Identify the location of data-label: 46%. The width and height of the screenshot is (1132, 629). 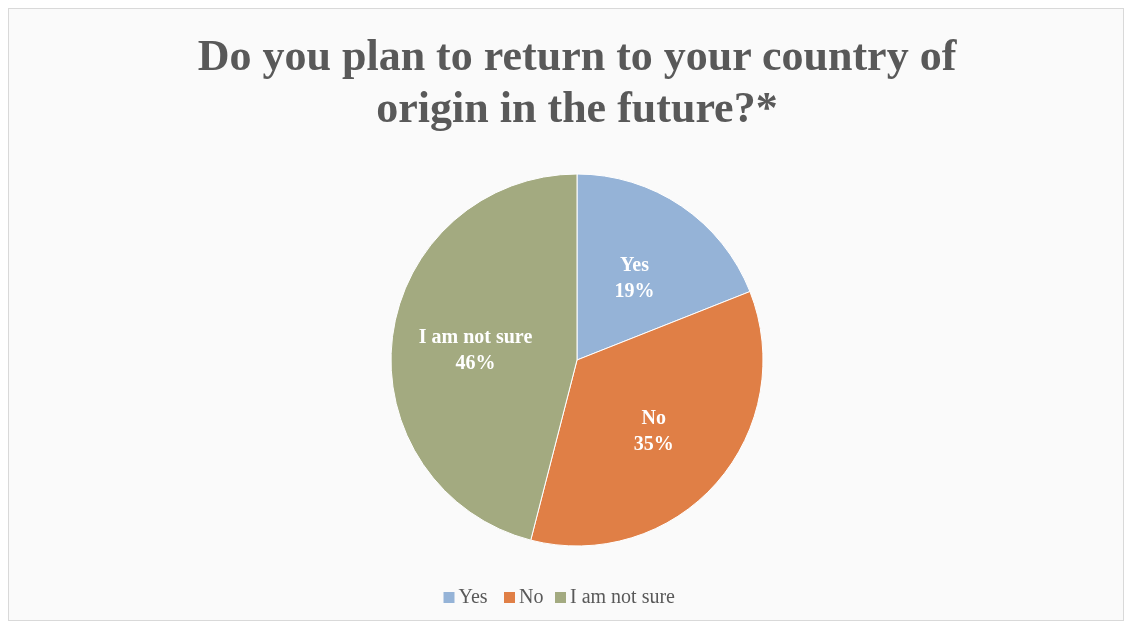
(475, 362).